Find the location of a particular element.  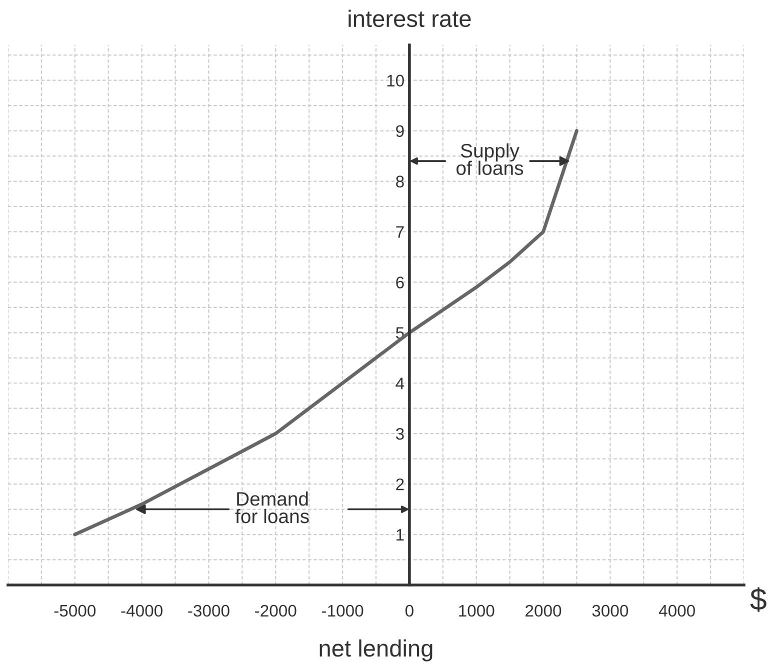

x-tick-label: -5000 is located at coordinates (75, 610).